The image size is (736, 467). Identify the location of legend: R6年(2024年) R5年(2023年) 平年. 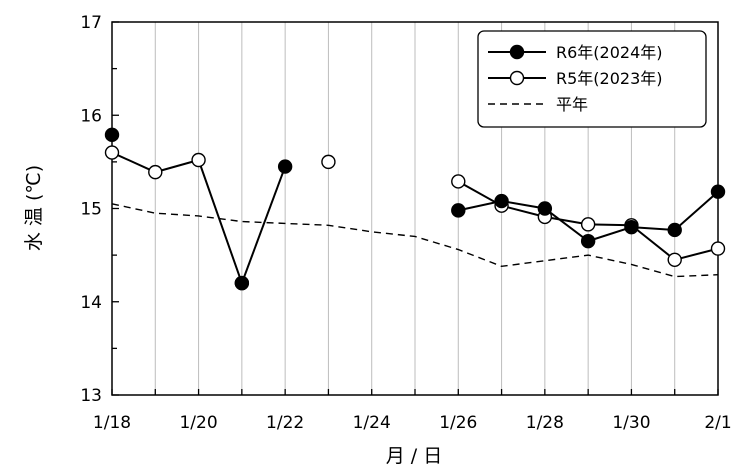
(592, 79).